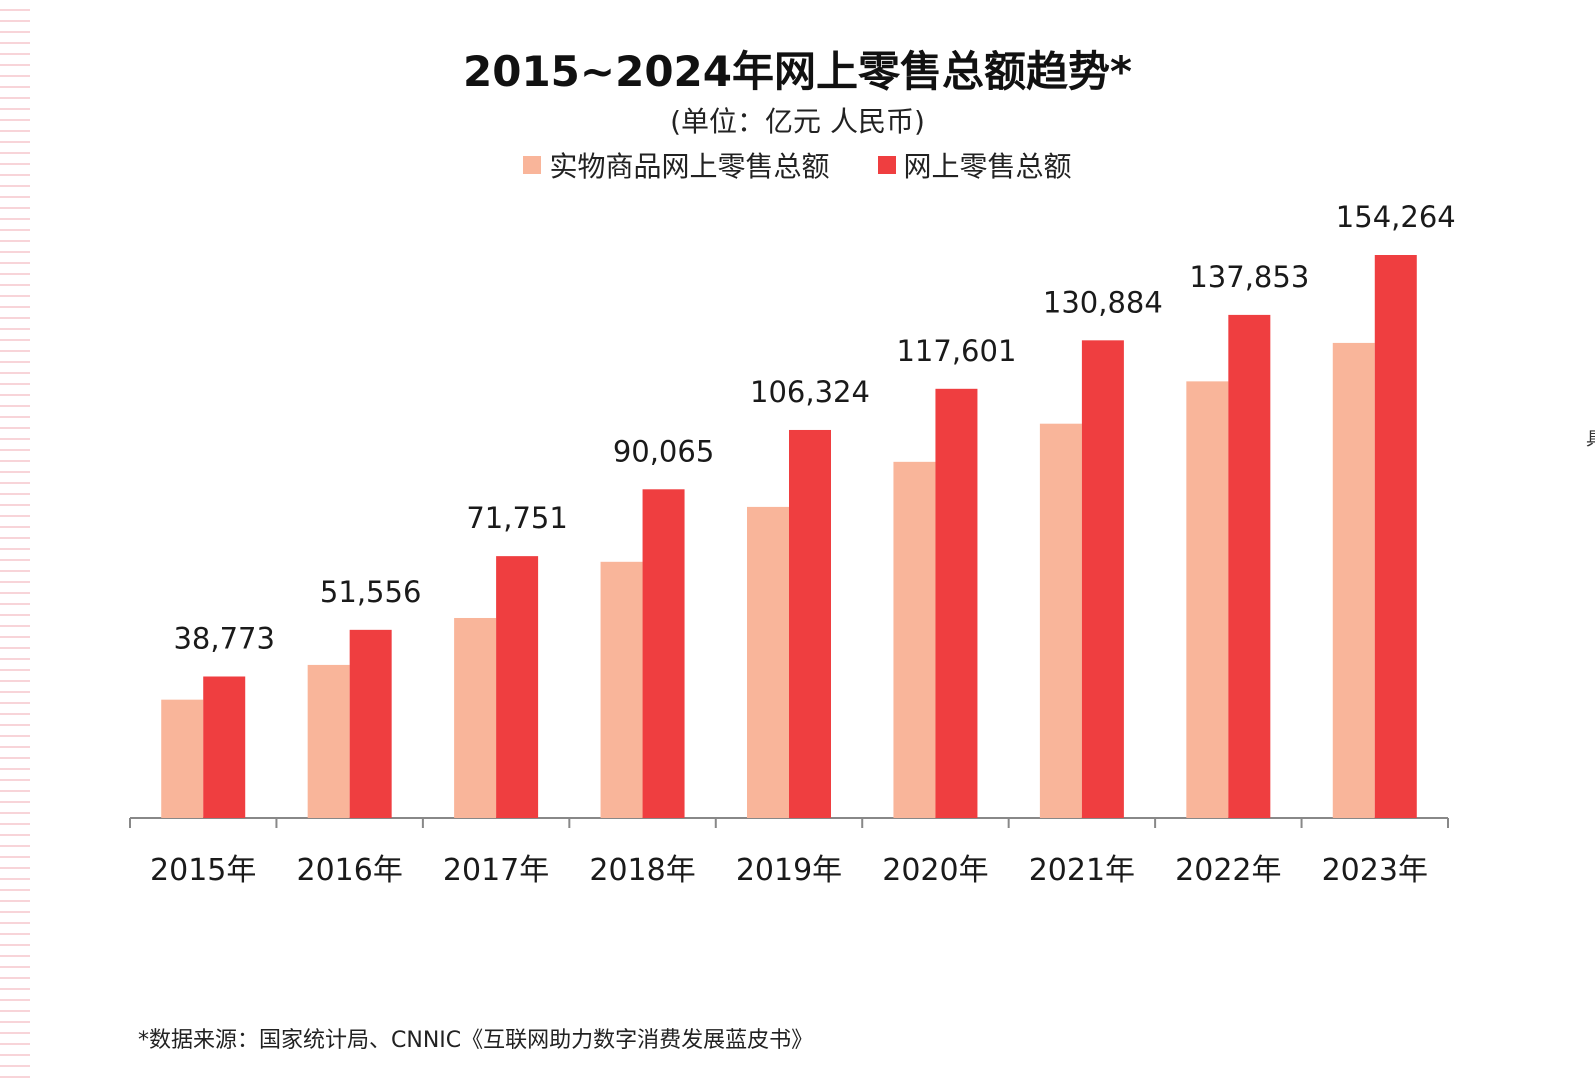 The height and width of the screenshot is (1080, 1595). What do you see at coordinates (1082, 870) in the screenshot?
I see `x-tick-label: 2021年` at bounding box center [1082, 870].